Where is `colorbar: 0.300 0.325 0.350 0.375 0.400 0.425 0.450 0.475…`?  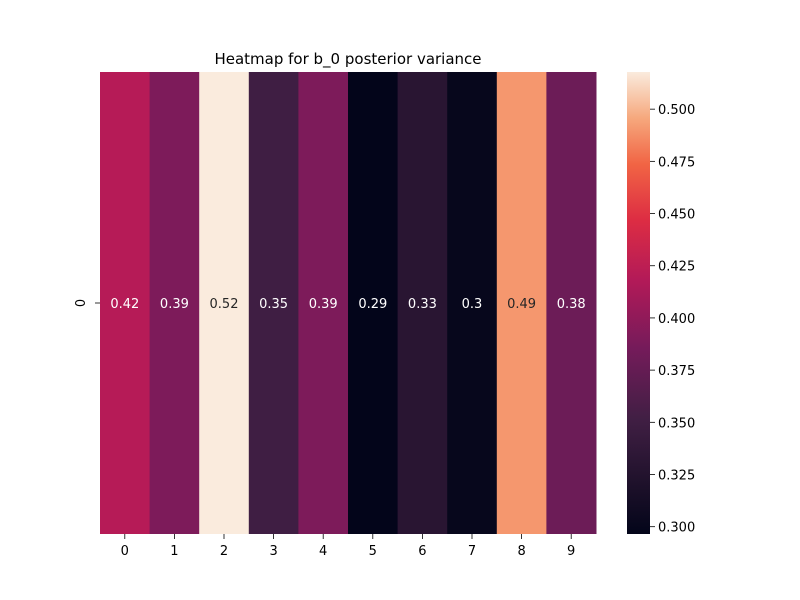 colorbar: 0.300 0.325 0.350 0.375 0.400 0.425 0.450 0.475… is located at coordinates (661, 304).